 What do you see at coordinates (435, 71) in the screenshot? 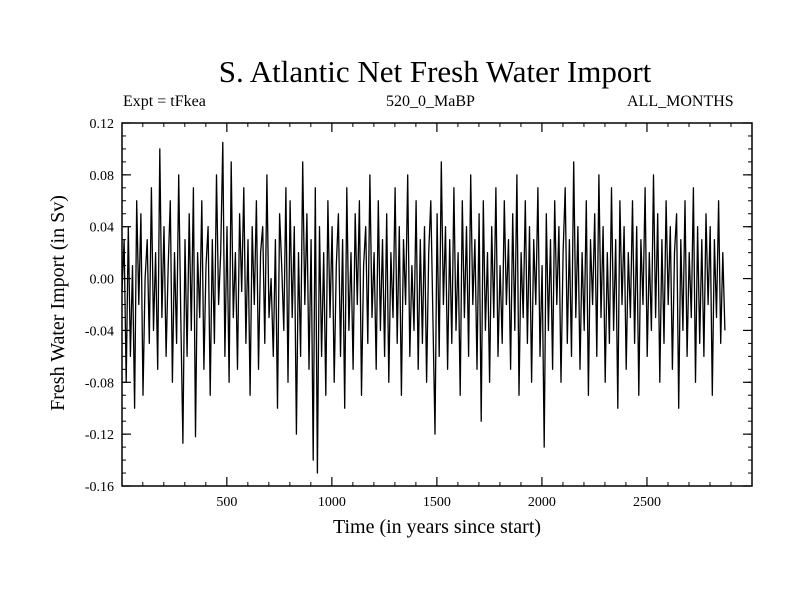
I see `chart-title: S. Atlantic Net Fresh Water Import` at bounding box center [435, 71].